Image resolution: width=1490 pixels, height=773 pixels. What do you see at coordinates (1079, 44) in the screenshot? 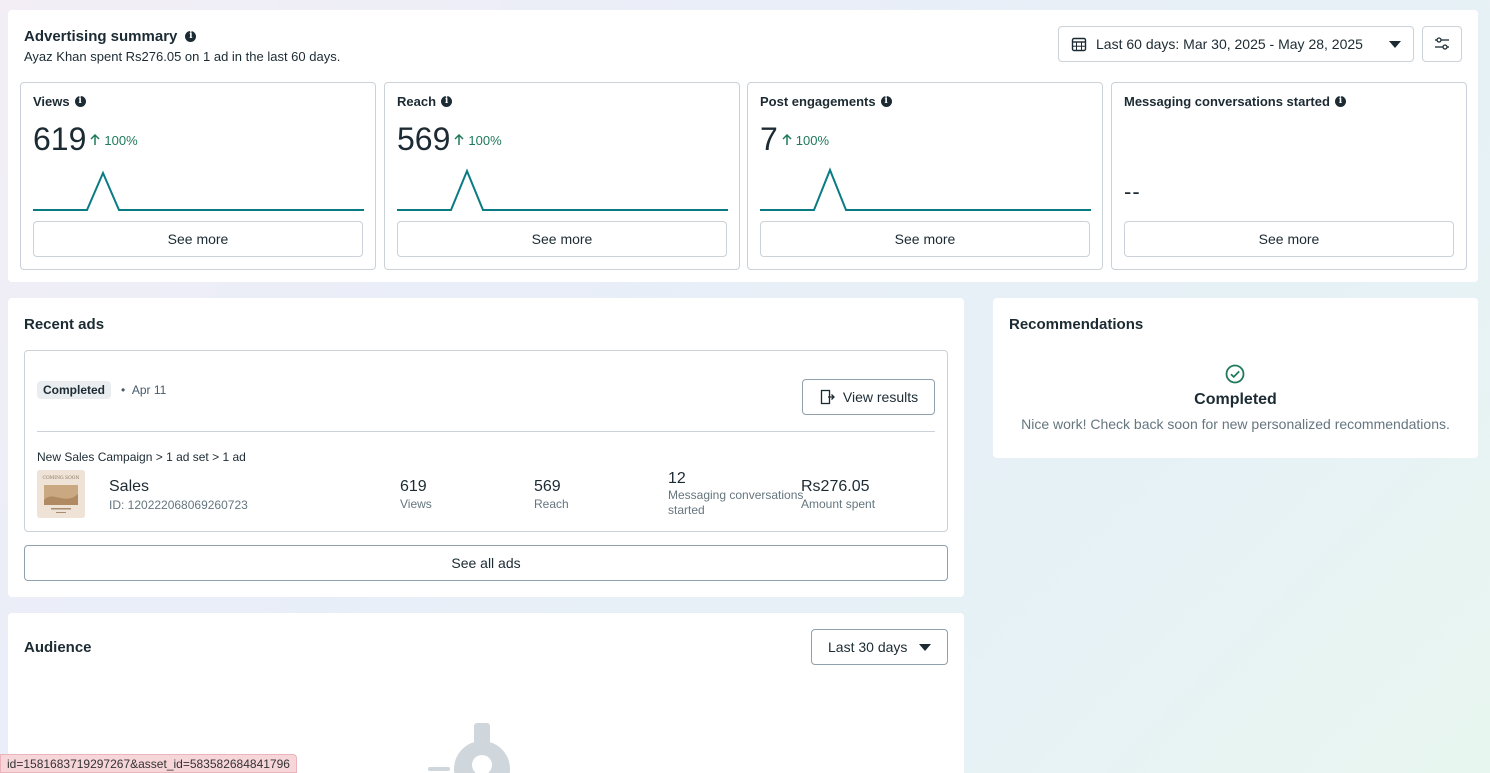
I see `calendar-icon` at bounding box center [1079, 44].